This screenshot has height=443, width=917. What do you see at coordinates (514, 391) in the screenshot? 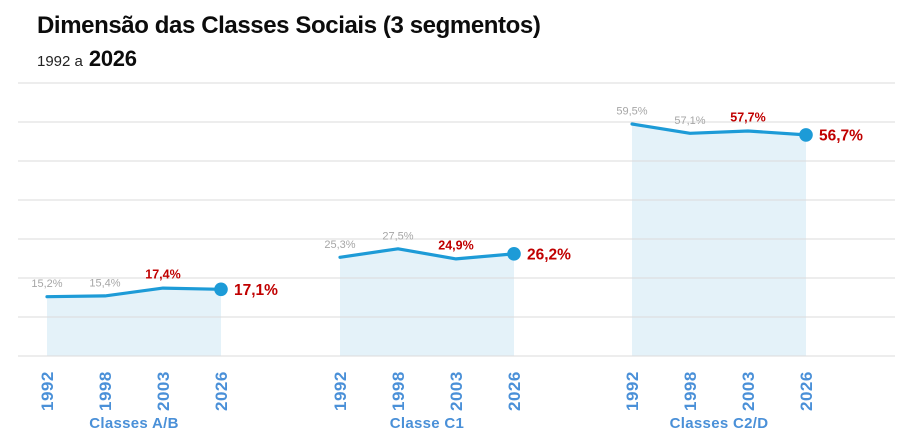
I see `x-tick-classe-c1-2026: 2026` at bounding box center [514, 391].